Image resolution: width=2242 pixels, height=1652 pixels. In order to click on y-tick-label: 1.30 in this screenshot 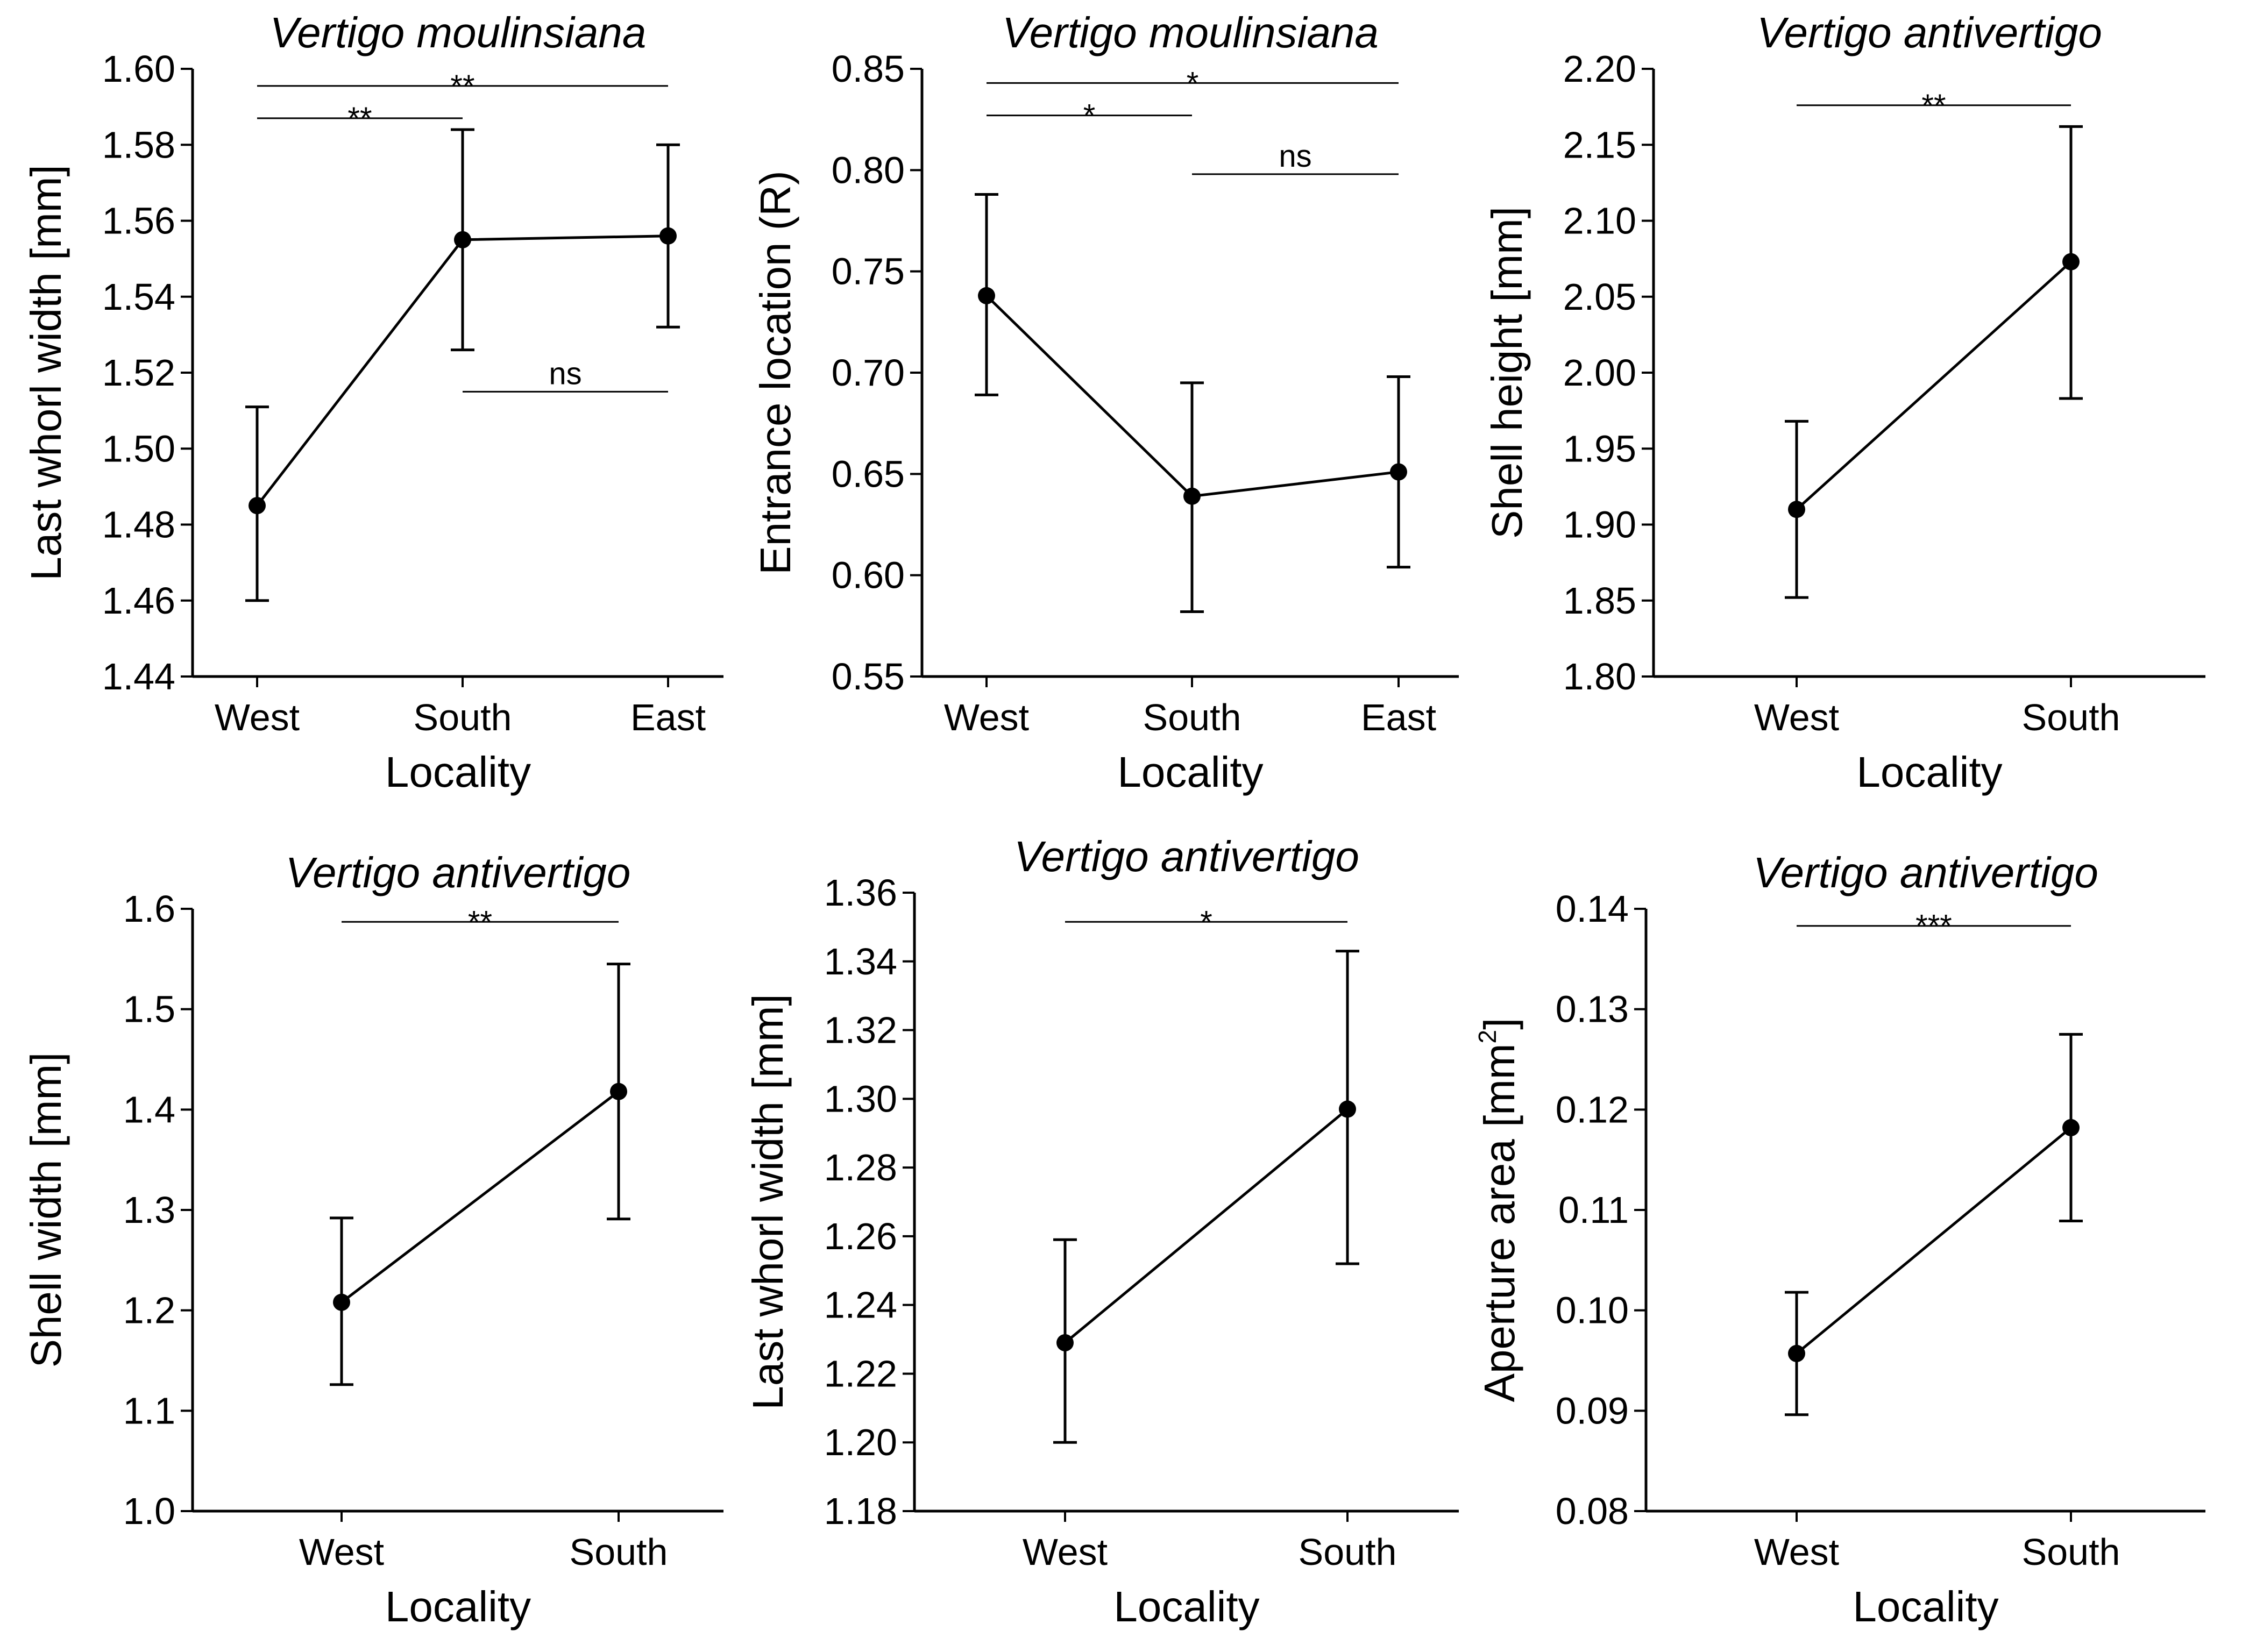, I will do `click(860, 1099)`.